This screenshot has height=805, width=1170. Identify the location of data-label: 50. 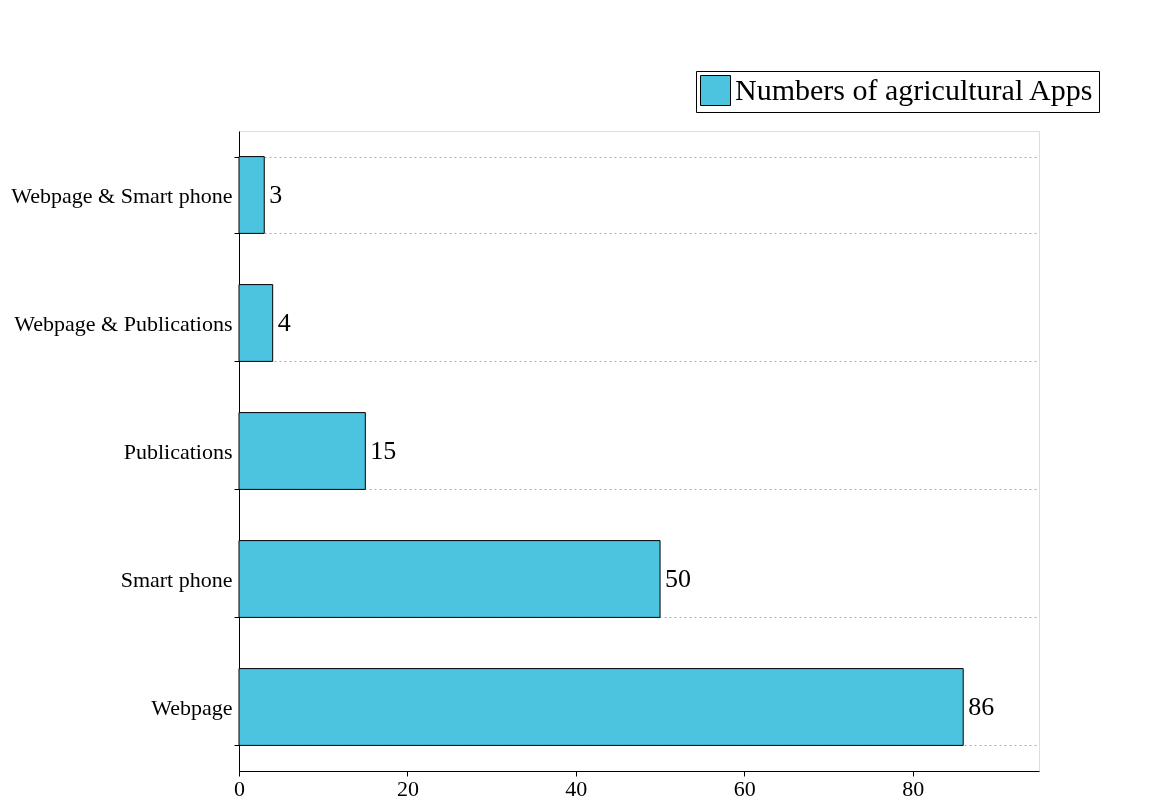
(678, 578).